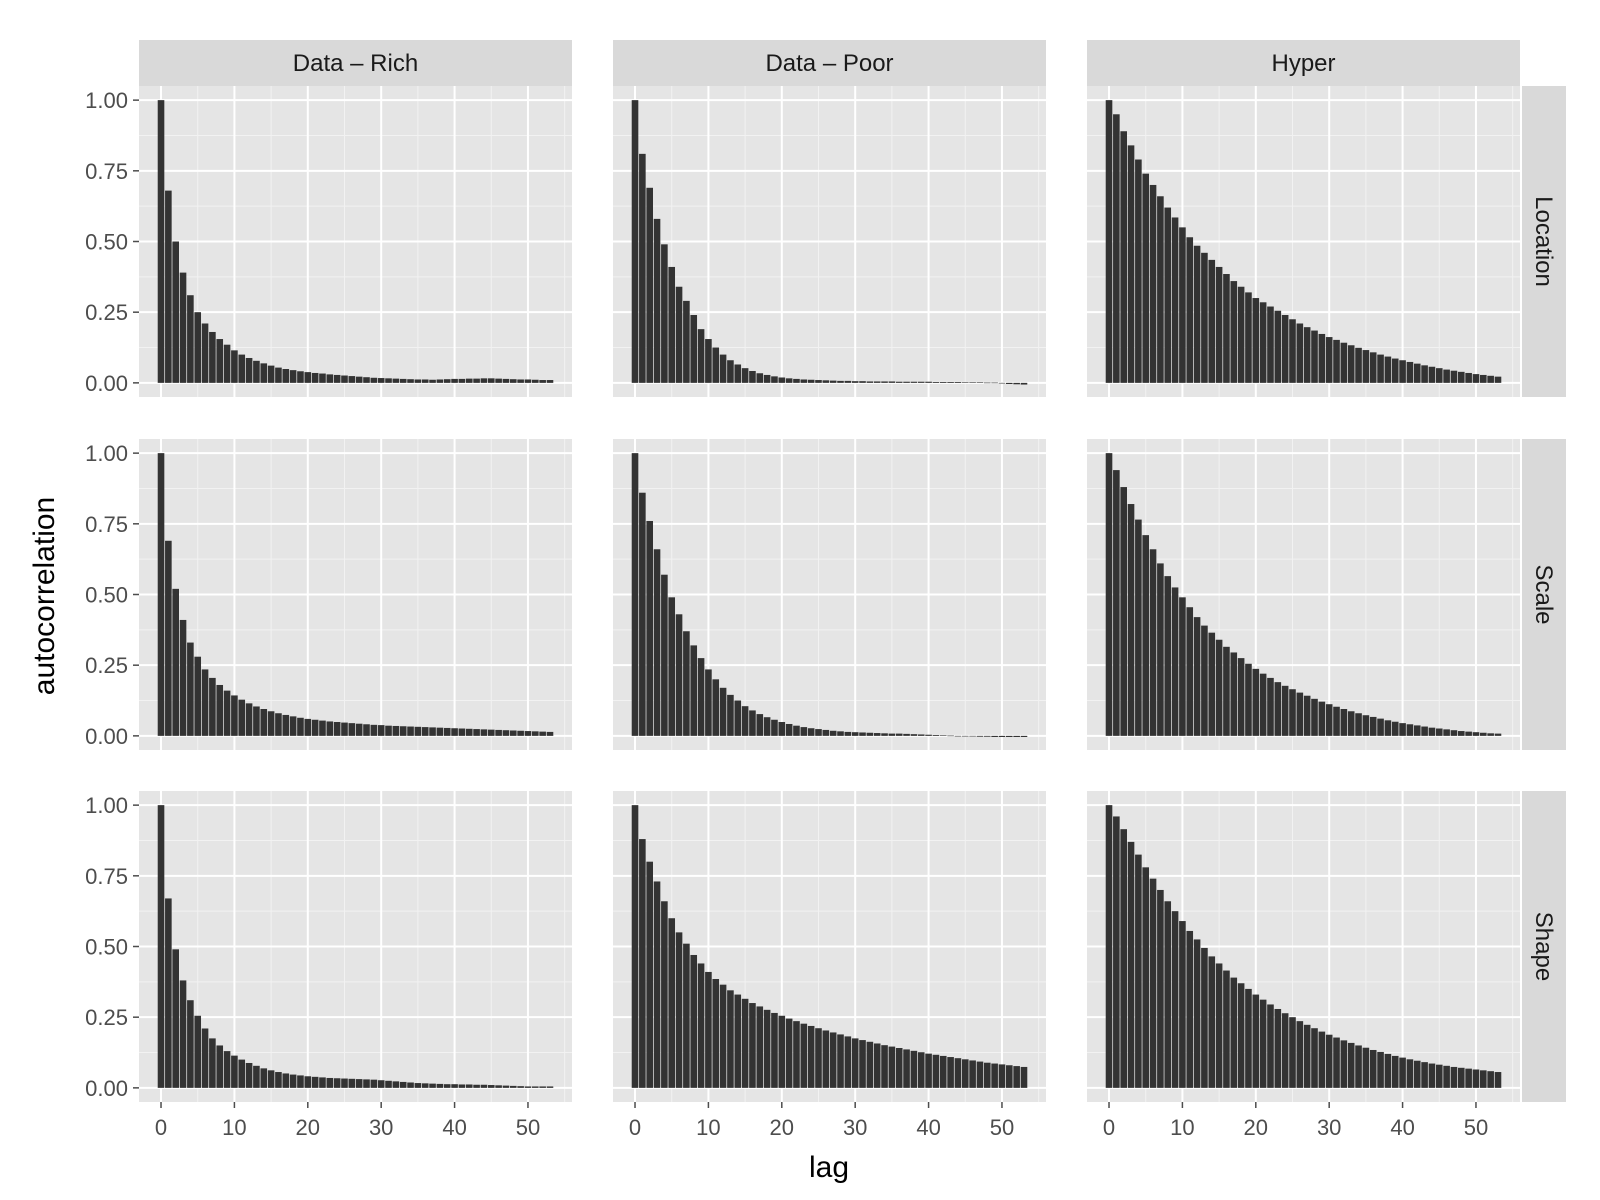 Image resolution: width=1600 pixels, height=1200 pixels. Describe the element at coordinates (106, 171) in the screenshot. I see `y-tick-label: 0.75` at that location.